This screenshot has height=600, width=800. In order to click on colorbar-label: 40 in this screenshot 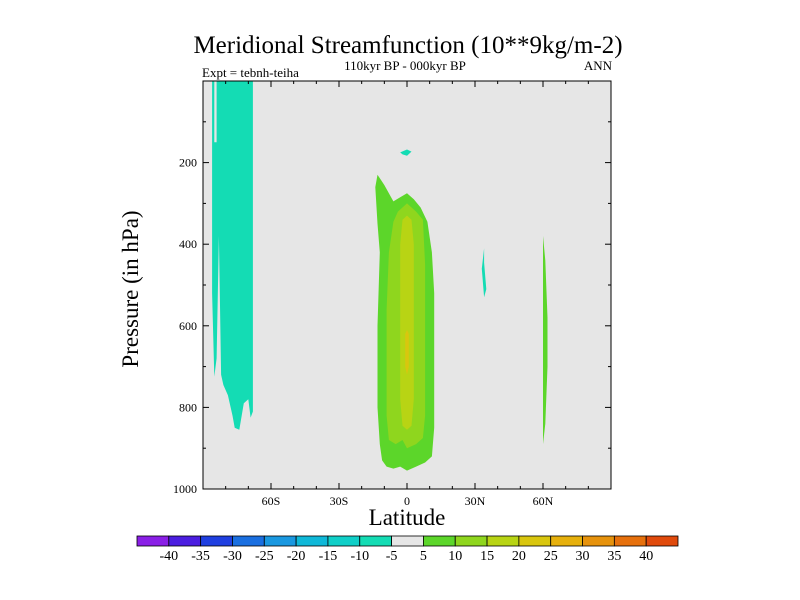, I will do `click(646, 556)`.